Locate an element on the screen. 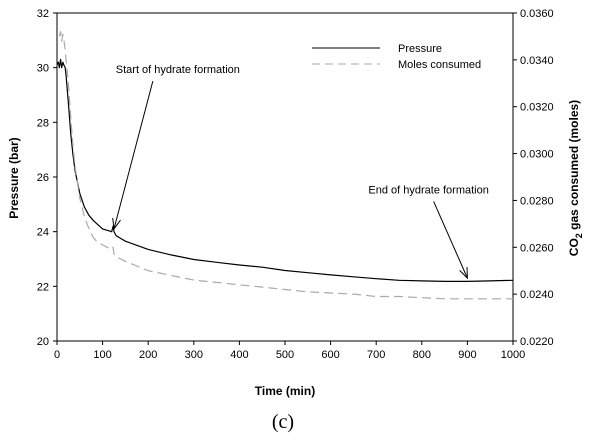  x-tick-label: 500 is located at coordinates (285, 355).